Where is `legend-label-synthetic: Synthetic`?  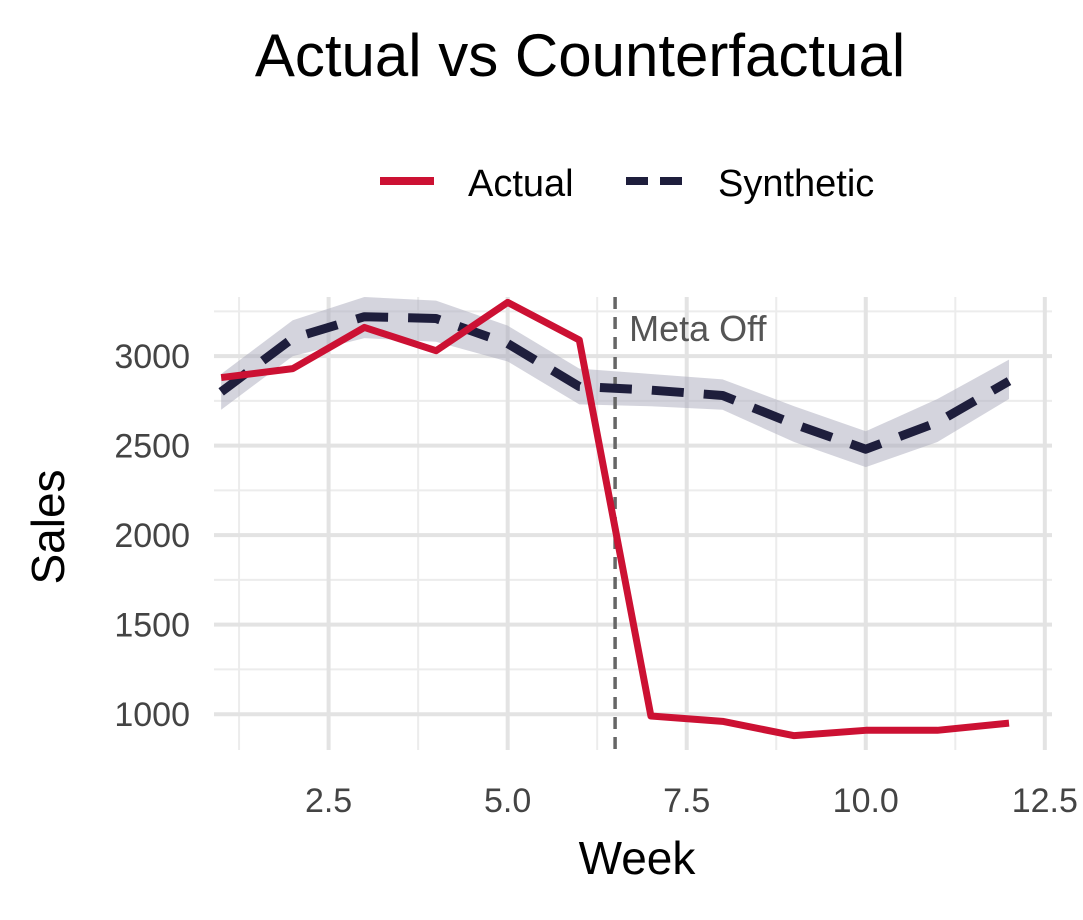 legend-label-synthetic: Synthetic is located at coordinates (796, 184).